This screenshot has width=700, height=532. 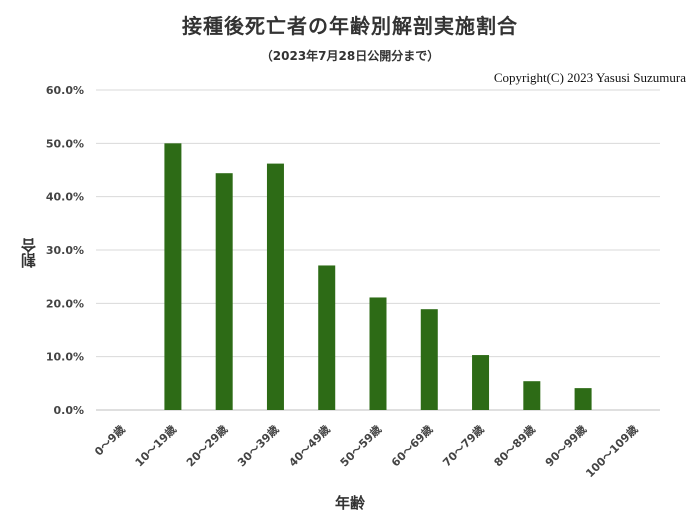 What do you see at coordinates (309, 445) in the screenshot?
I see `x-tick-label: 40～49歳` at bounding box center [309, 445].